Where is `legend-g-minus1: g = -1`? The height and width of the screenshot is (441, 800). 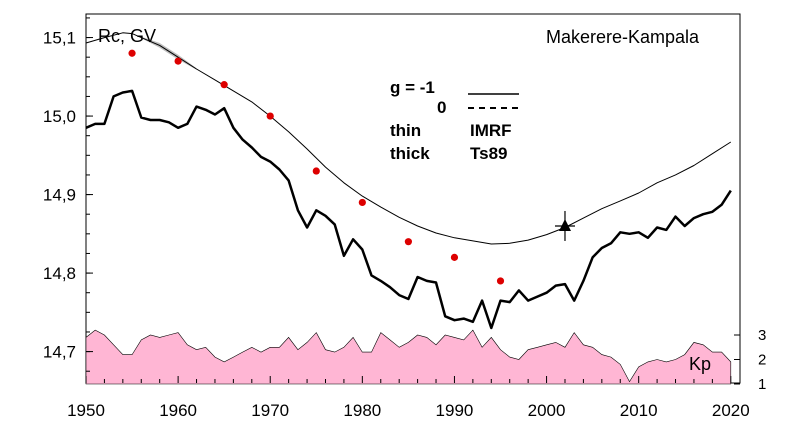
legend-g-minus1: g = -1 is located at coordinates (412, 87).